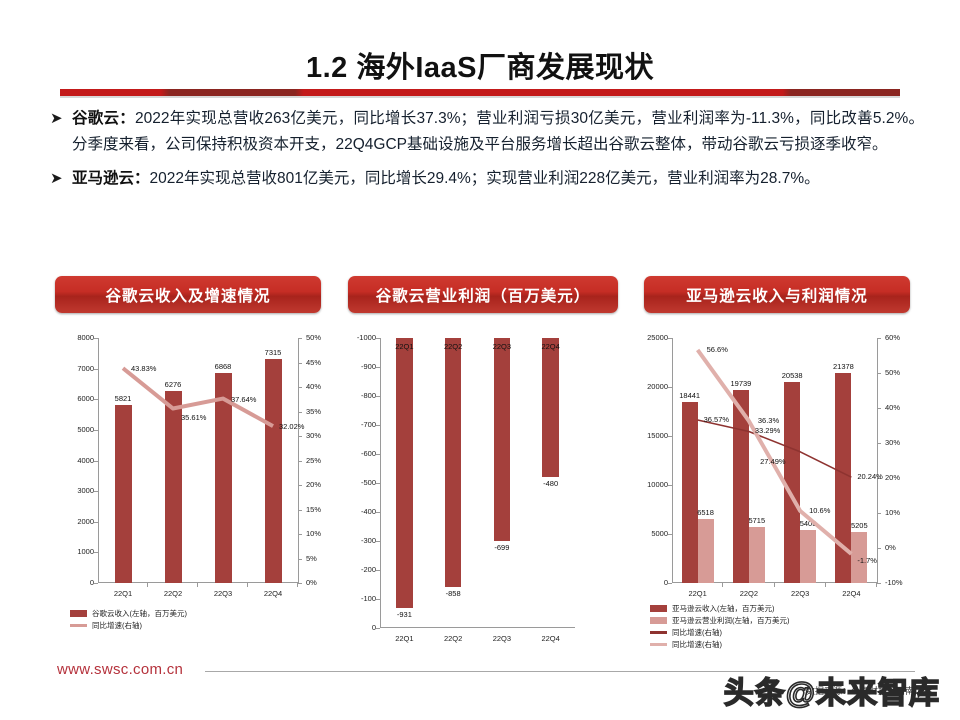 The height and width of the screenshot is (720, 960). What do you see at coordinates (893, 337) in the screenshot?
I see `chart3-y2tick: 60%` at bounding box center [893, 337].